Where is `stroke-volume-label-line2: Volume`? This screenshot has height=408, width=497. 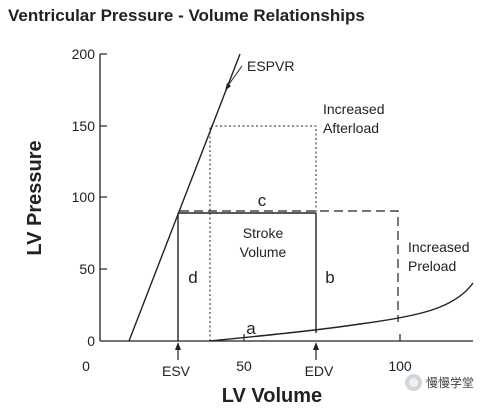 stroke-volume-label-line2: Volume is located at coordinates (263, 252).